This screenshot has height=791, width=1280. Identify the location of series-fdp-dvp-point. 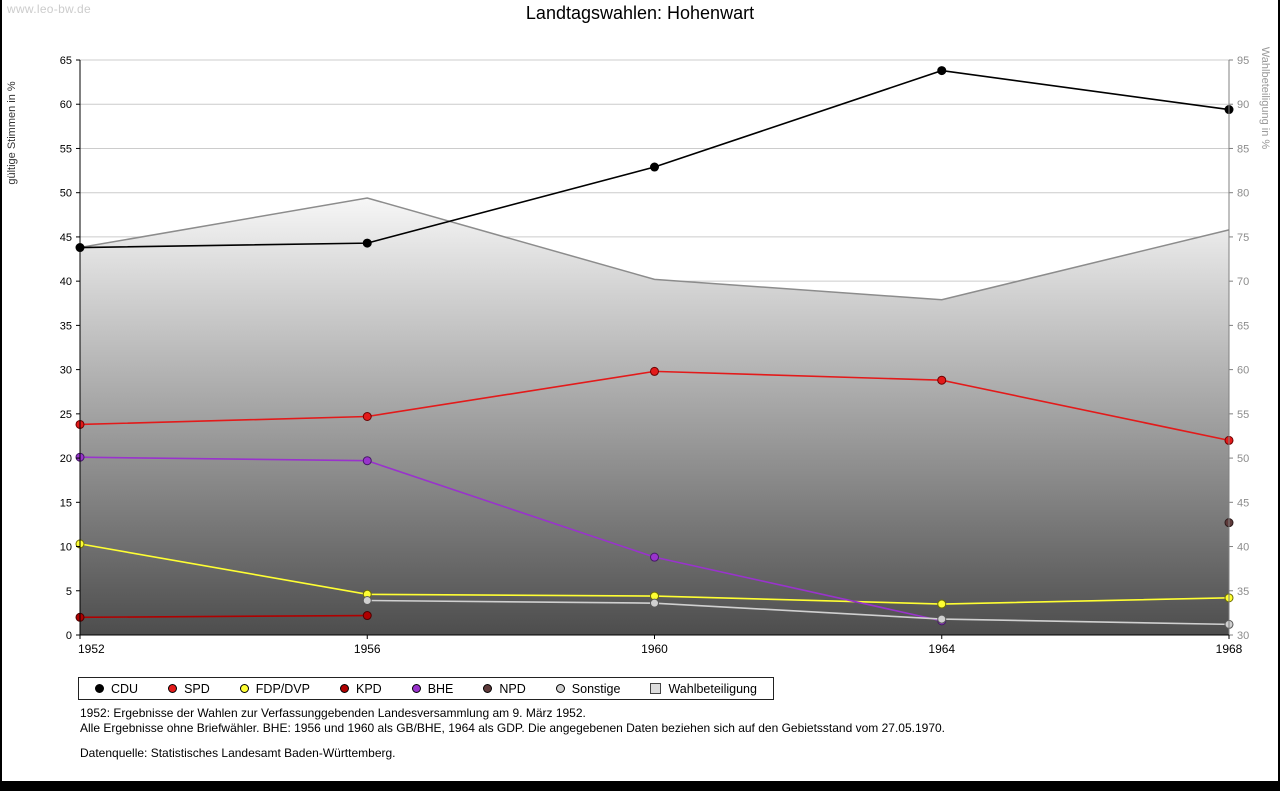
(942, 604).